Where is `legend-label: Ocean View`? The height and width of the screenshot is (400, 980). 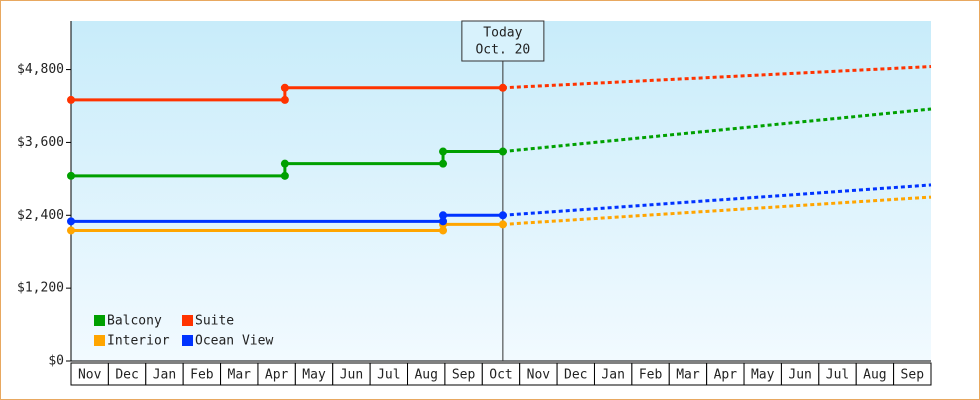
legend-label: Ocean View is located at coordinates (234, 341).